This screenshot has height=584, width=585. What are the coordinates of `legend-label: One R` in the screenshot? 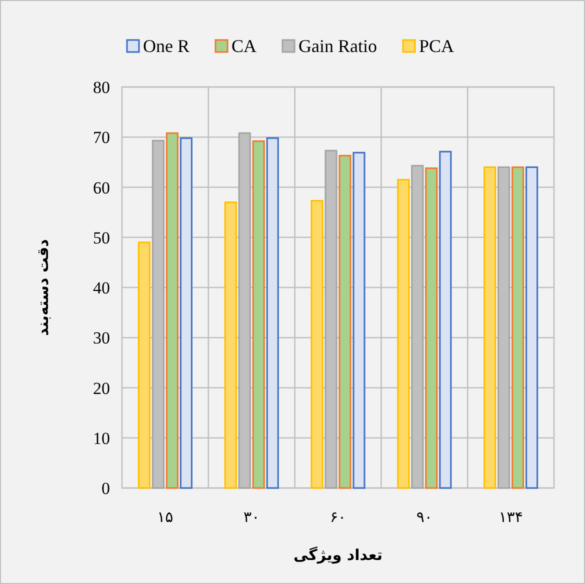 It's located at (166, 46).